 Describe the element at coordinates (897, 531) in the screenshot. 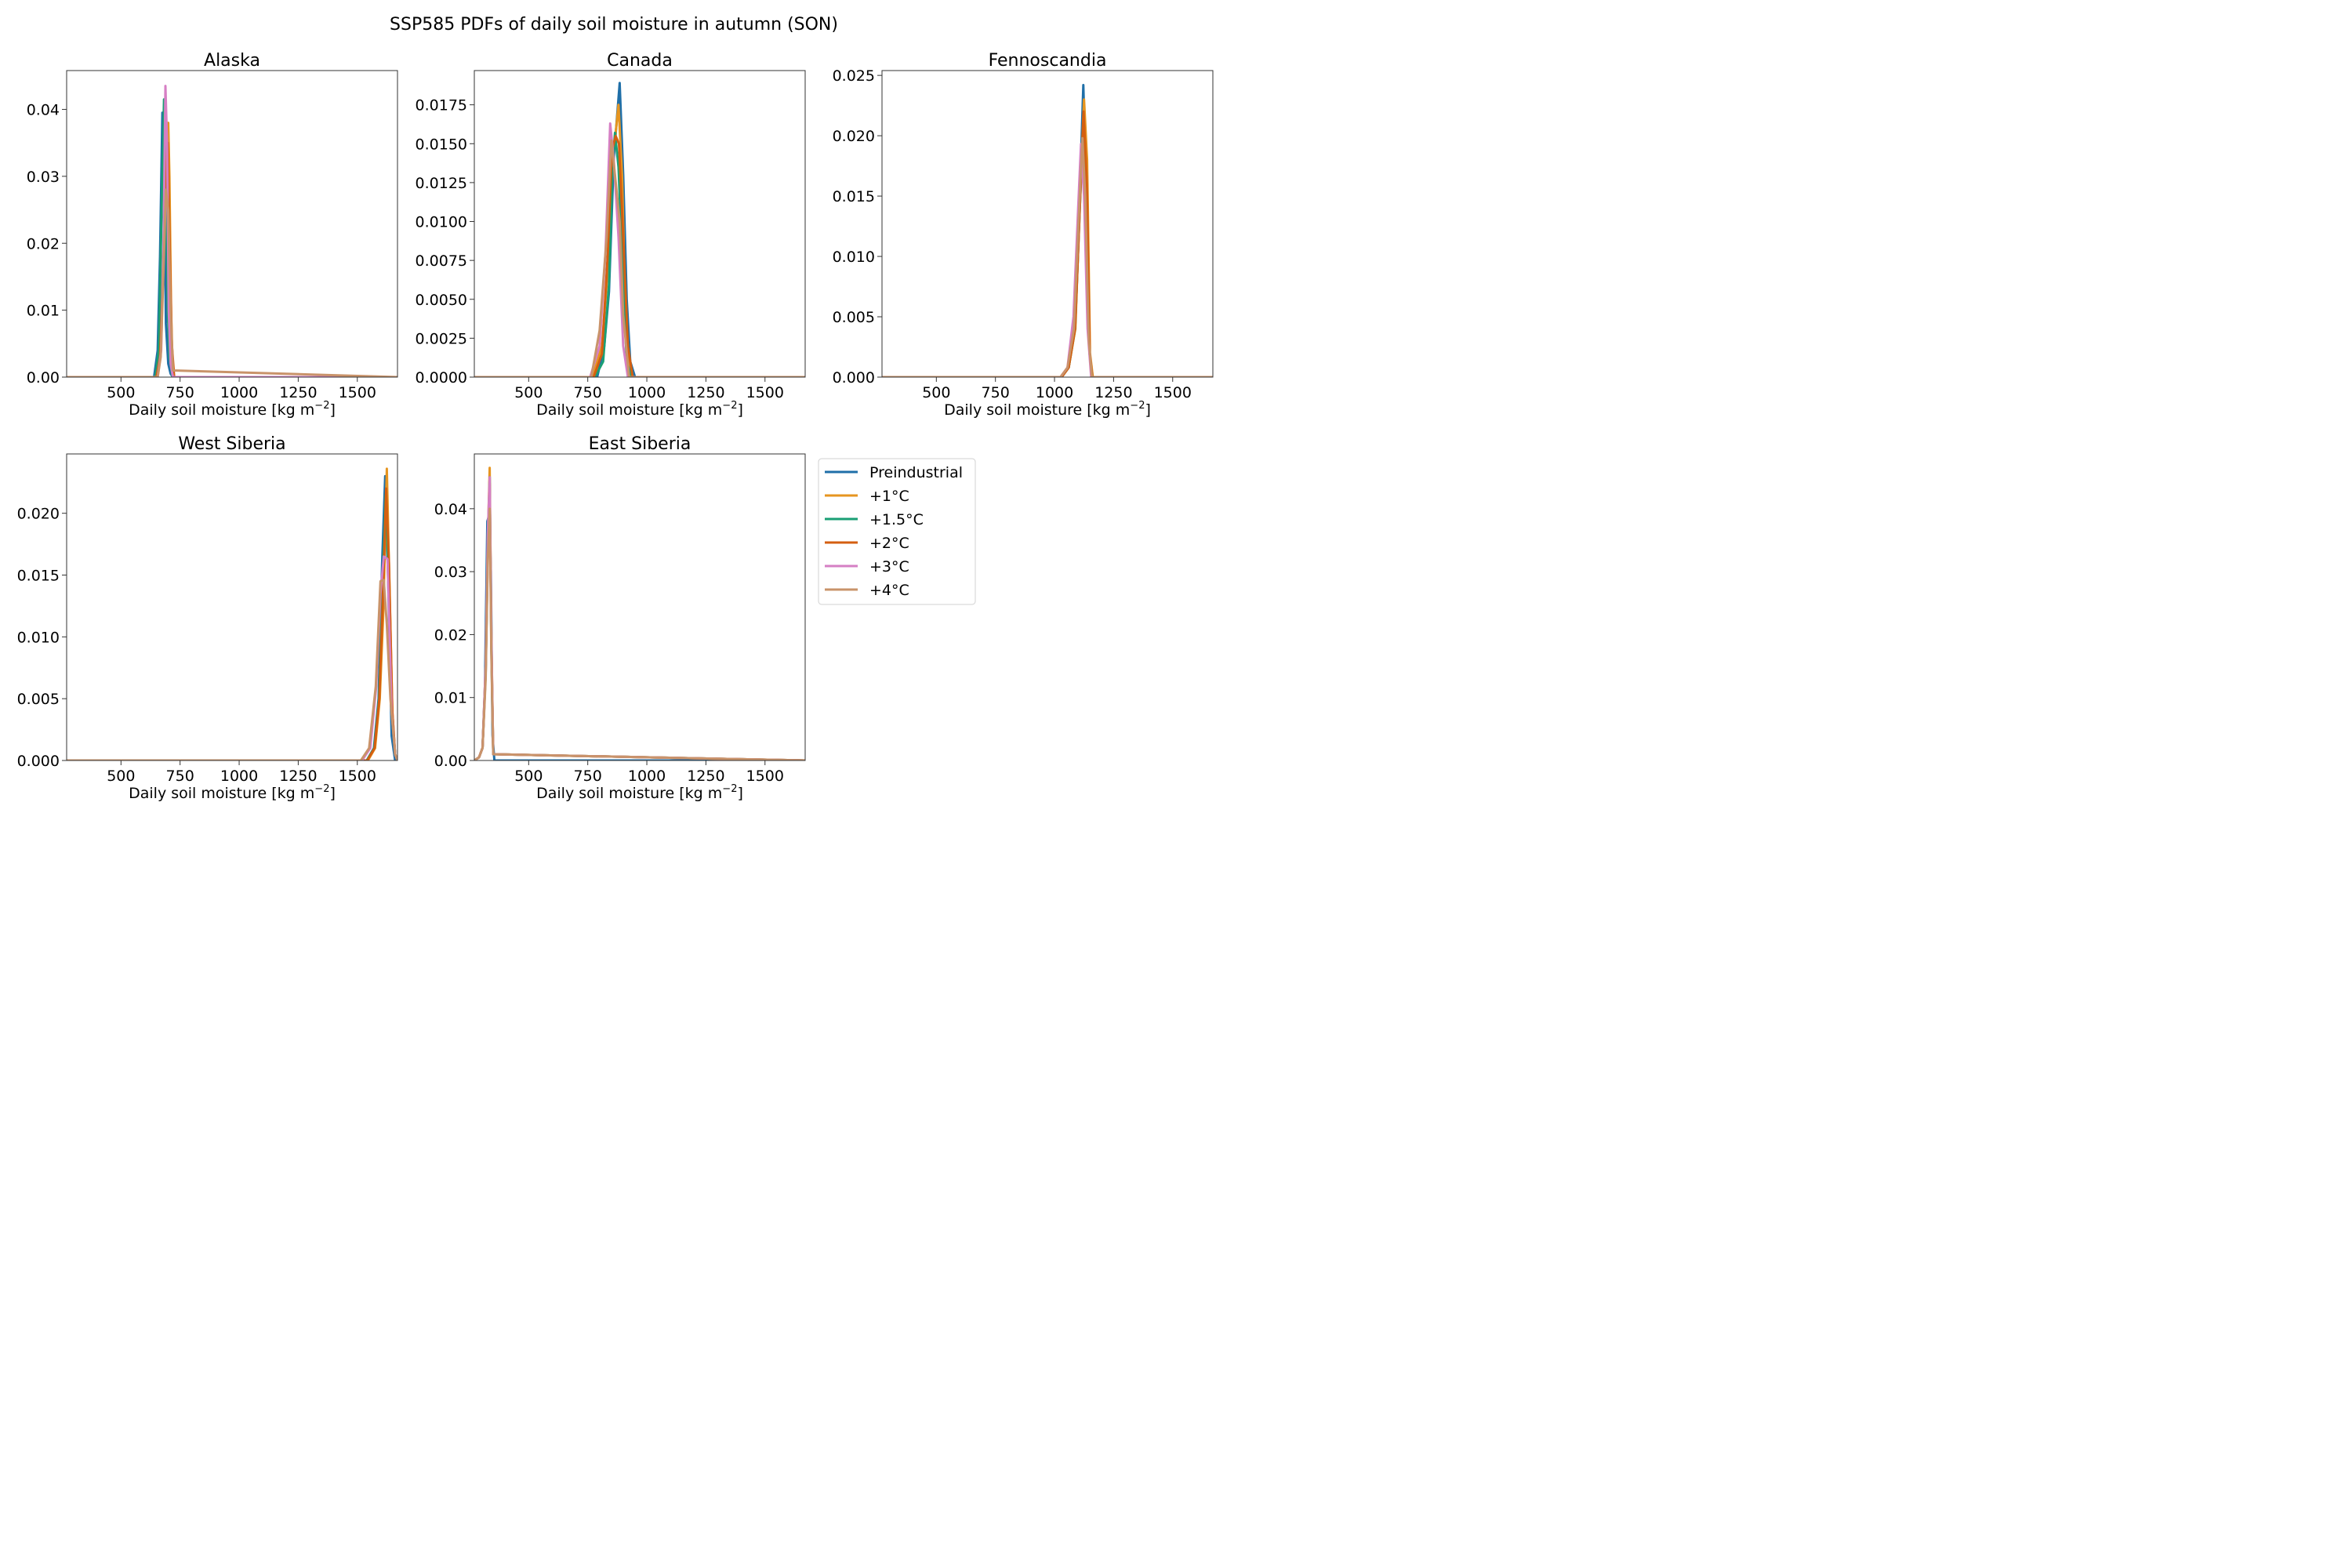

I see `legend: Preindustrial +1°C +1.5°C +2°C +3°C +4°C` at that location.